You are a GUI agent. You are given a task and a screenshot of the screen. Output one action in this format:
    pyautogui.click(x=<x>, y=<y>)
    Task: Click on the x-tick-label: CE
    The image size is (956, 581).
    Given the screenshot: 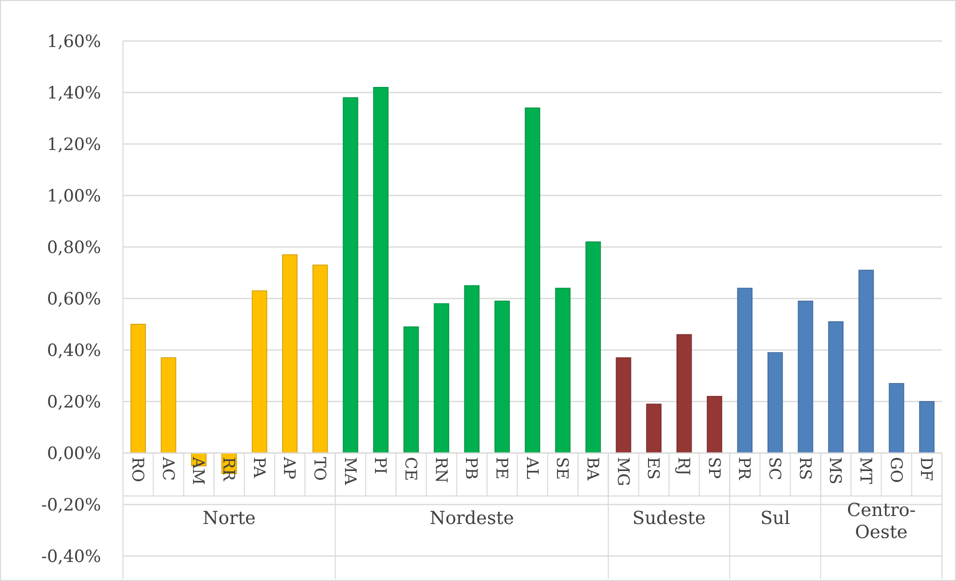 What is the action you would take?
    pyautogui.click(x=411, y=469)
    